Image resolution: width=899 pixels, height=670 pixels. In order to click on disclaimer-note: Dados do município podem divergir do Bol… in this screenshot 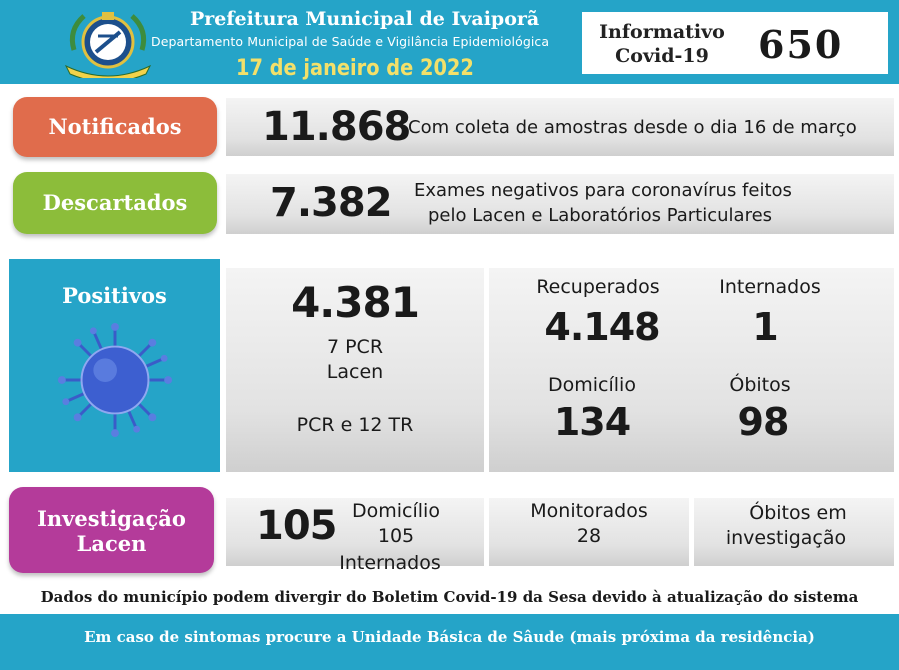, I will do `click(449, 597)`.